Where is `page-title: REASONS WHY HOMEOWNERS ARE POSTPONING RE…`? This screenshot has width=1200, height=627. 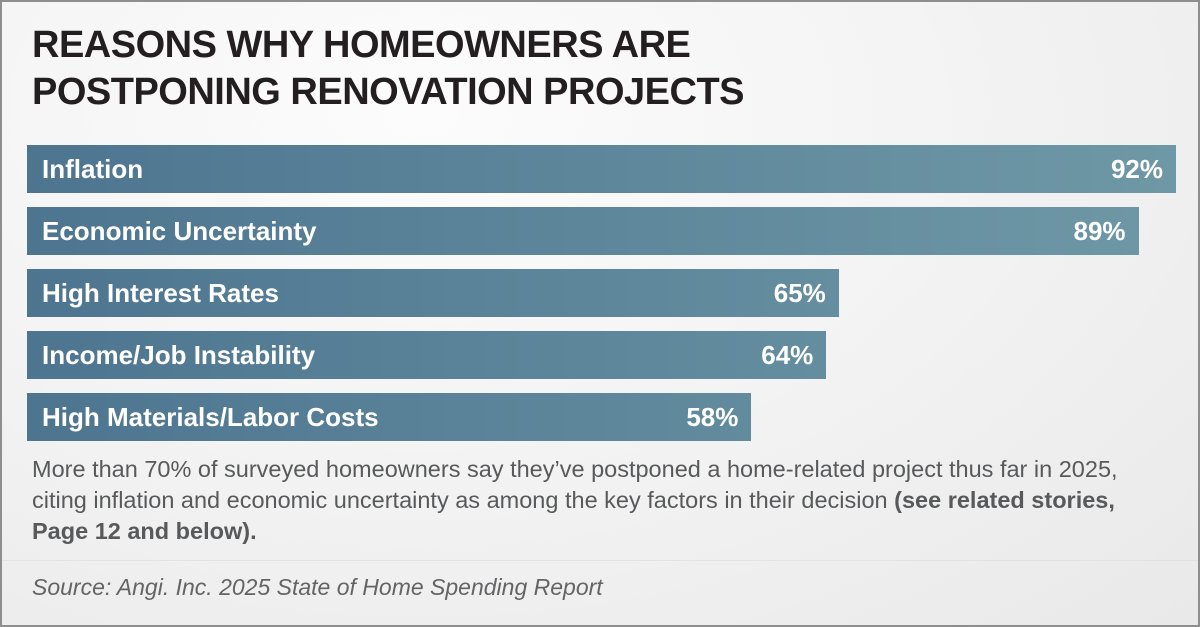 page-title: REASONS WHY HOMEOWNERS ARE POSTPONING RE… is located at coordinates (388, 68).